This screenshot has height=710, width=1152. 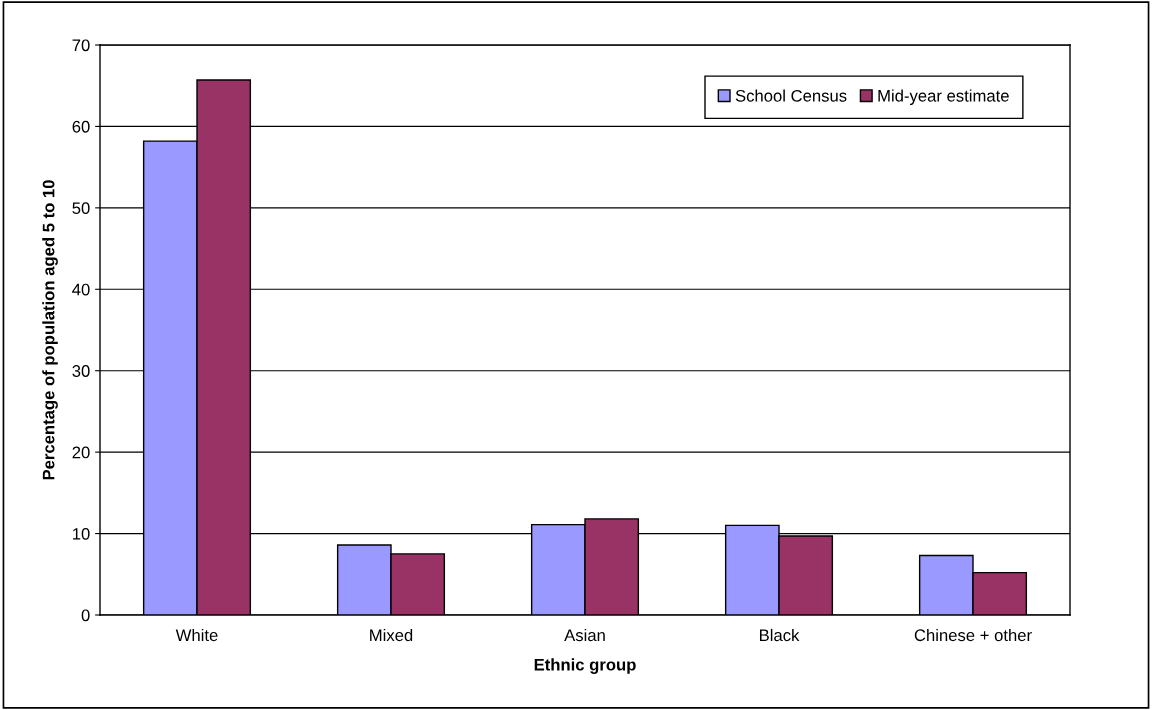 I want to click on y-tick-label: 10, so click(x=81, y=533).